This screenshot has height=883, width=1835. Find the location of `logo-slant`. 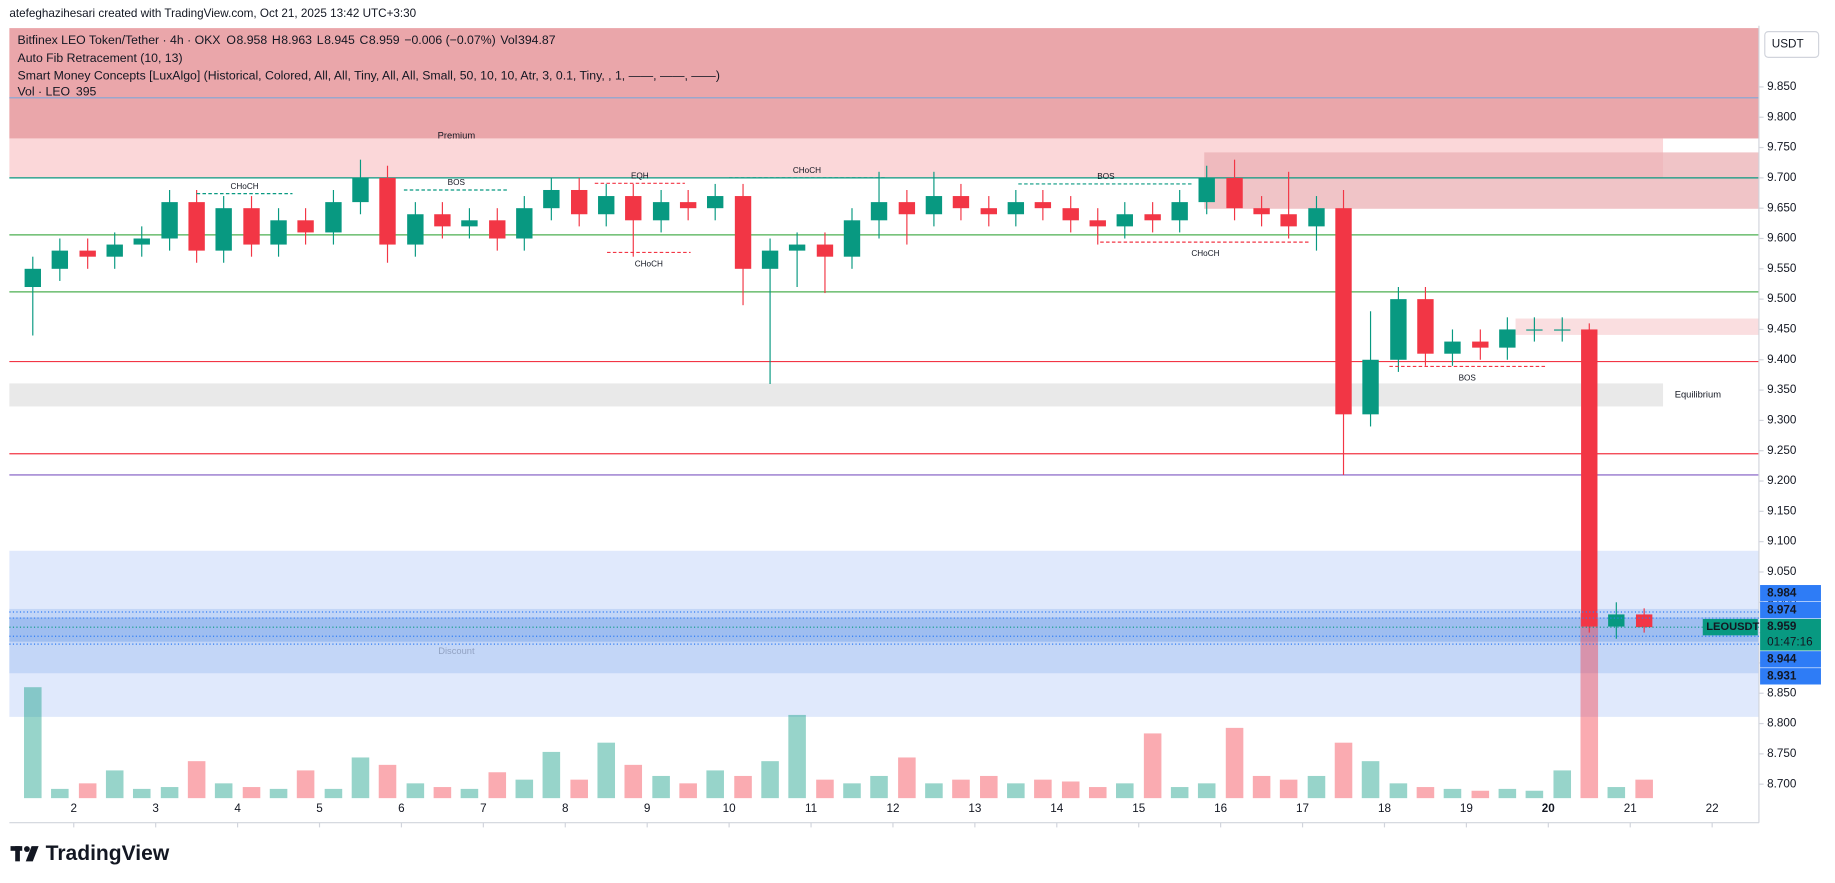

logo-slant is located at coordinates (32, 854).